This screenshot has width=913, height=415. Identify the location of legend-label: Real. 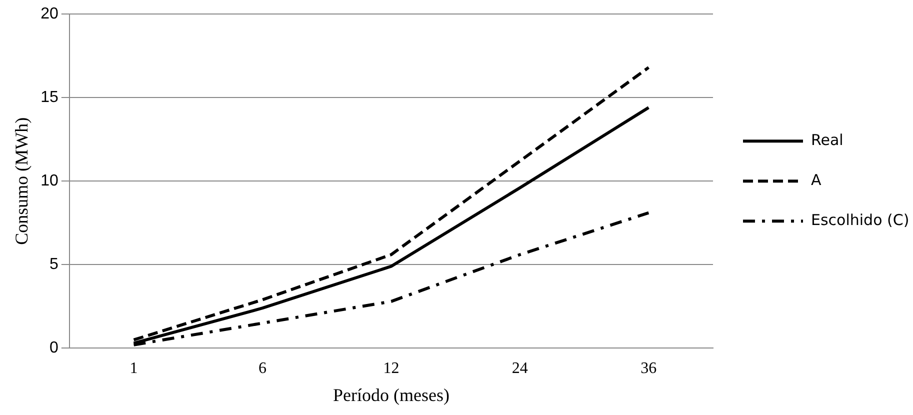
(827, 139).